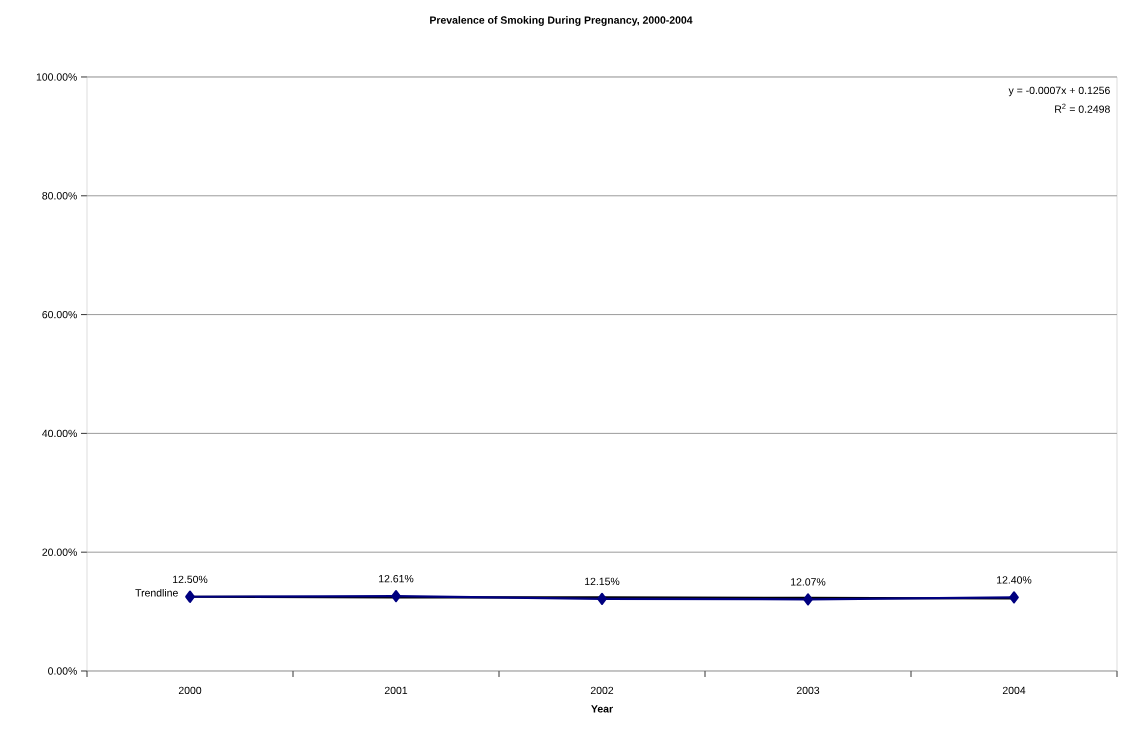 This screenshot has height=736, width=1122. I want to click on data-label: 12.40%, so click(1014, 580).